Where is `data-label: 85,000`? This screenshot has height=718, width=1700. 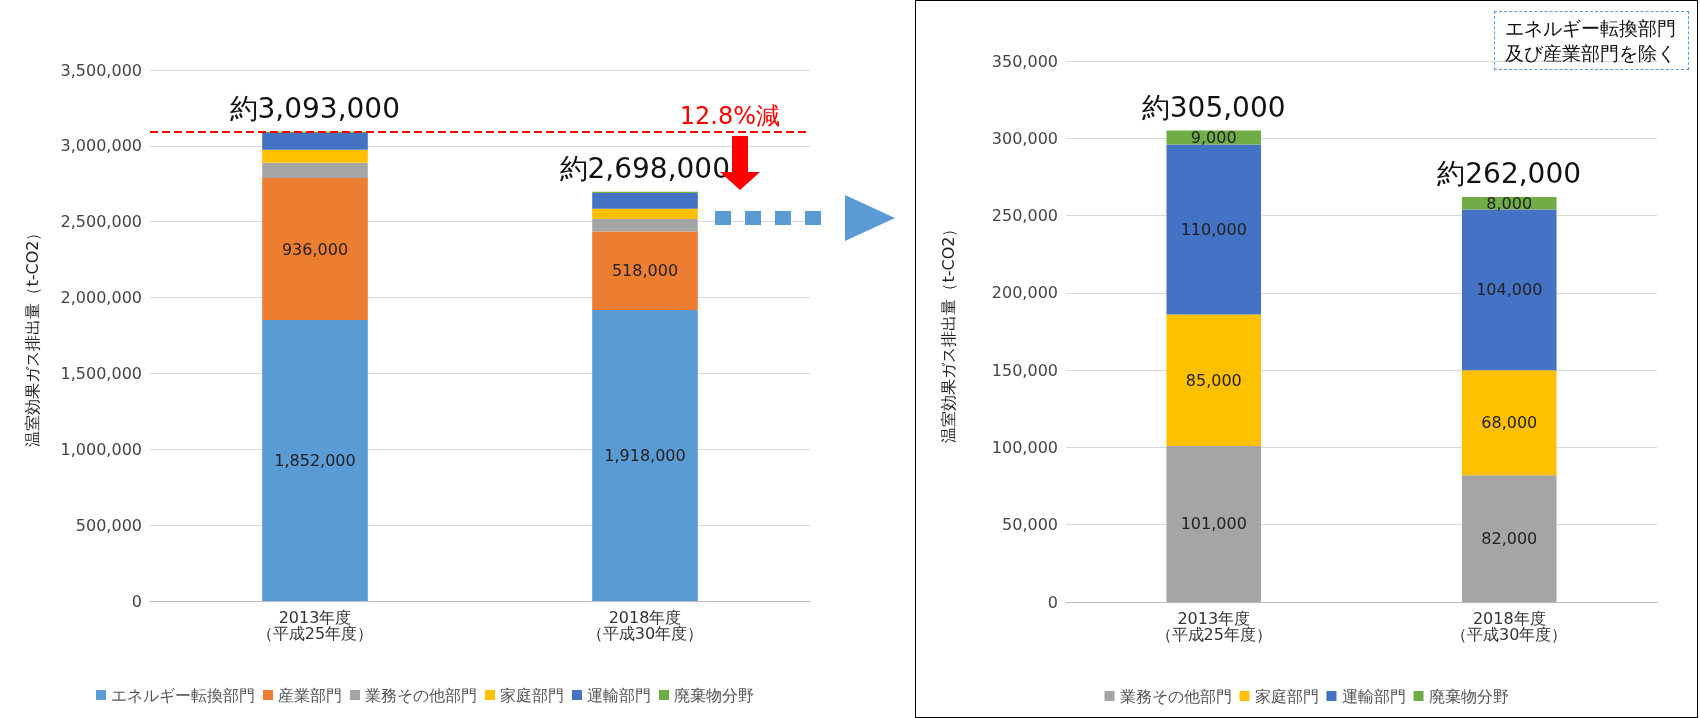 data-label: 85,000 is located at coordinates (1213, 380).